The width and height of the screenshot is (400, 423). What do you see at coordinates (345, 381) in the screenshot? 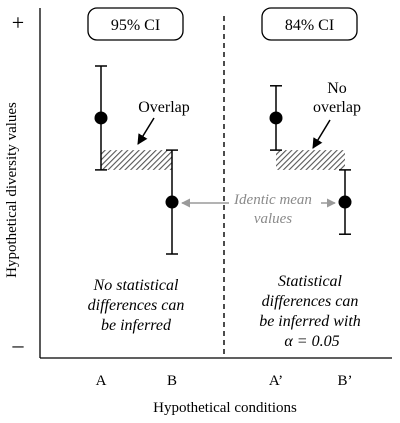
I see `x-tick-label-b-prime: B’` at bounding box center [345, 381].